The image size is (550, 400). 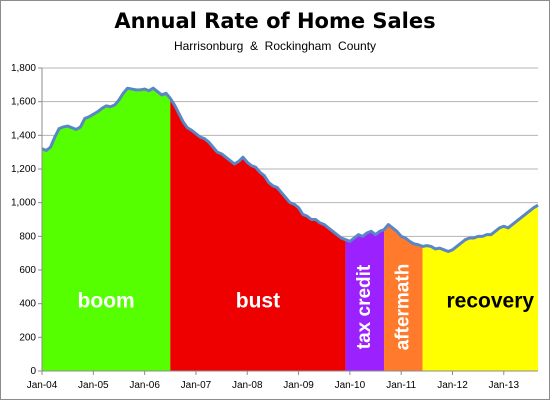 I want to click on y-tick-label: 1,400, so click(x=23, y=135).